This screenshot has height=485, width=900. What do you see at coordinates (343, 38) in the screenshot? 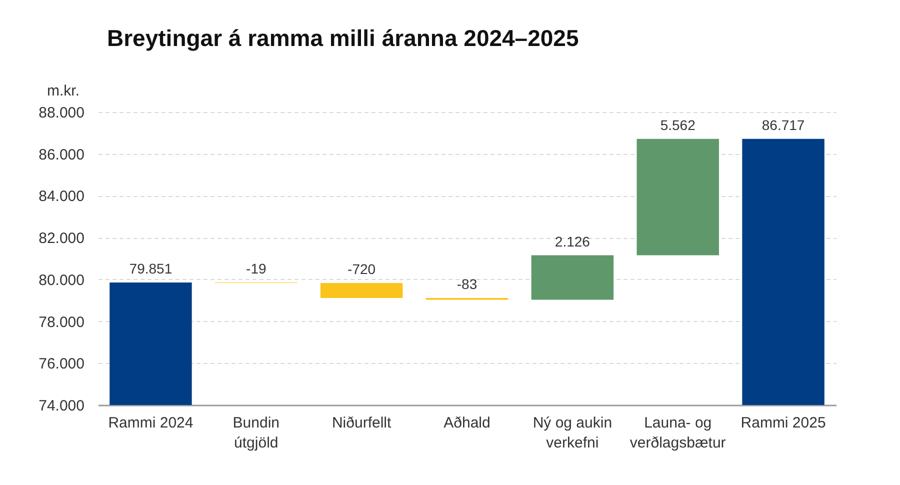
I see `chart-title: Breytingar á ramma milli áranna 2024–2025` at bounding box center [343, 38].